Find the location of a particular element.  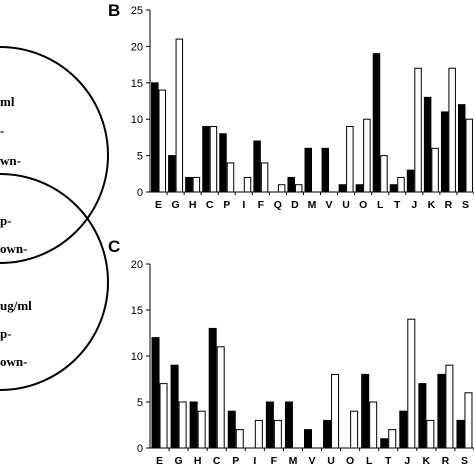

bar-black-T is located at coordinates (384, 443).